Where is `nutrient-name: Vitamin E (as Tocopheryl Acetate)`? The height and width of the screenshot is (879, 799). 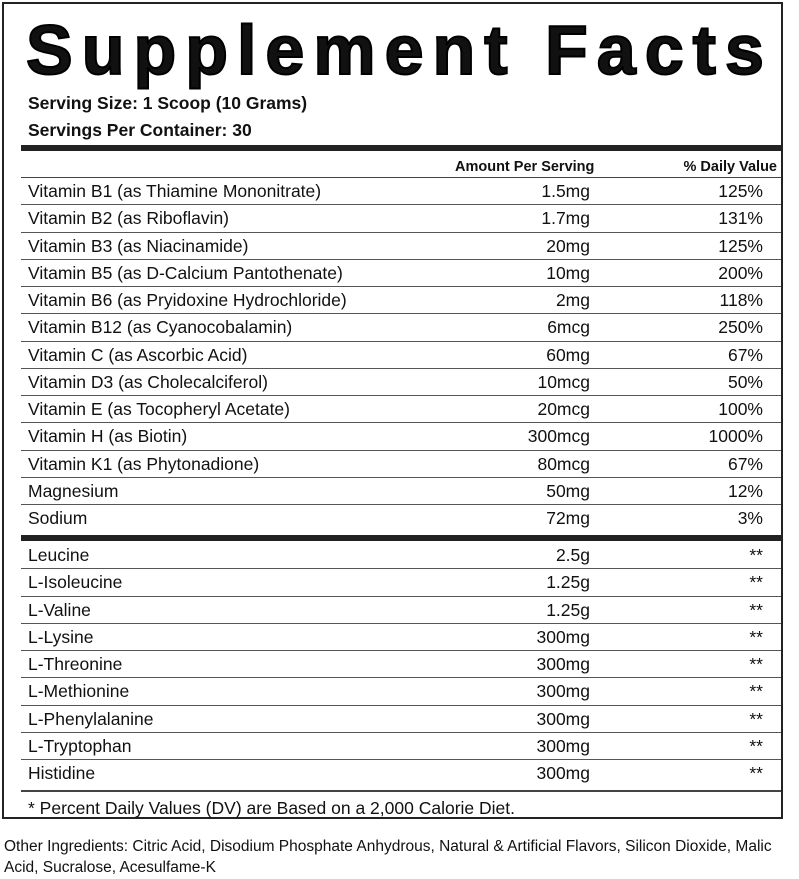
nutrient-name: Vitamin E (as Tocopheryl Acetate) is located at coordinates (159, 409).